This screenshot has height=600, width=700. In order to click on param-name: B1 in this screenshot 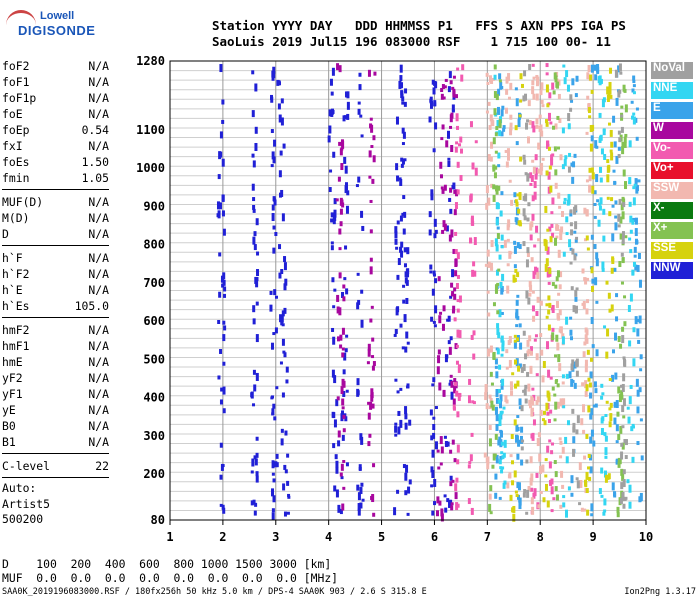, I will do `click(9, 442)`.